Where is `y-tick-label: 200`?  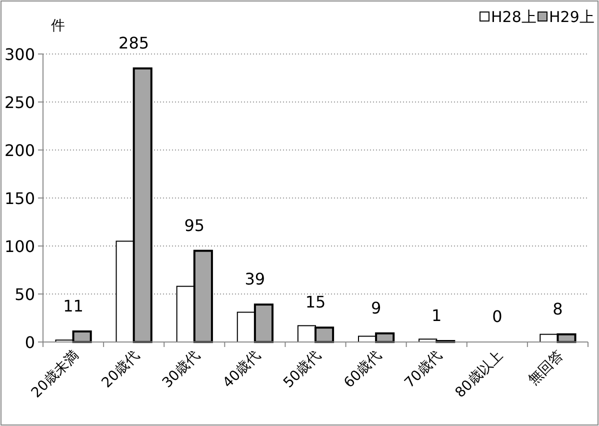
y-tick-label: 200 is located at coordinates (19, 150).